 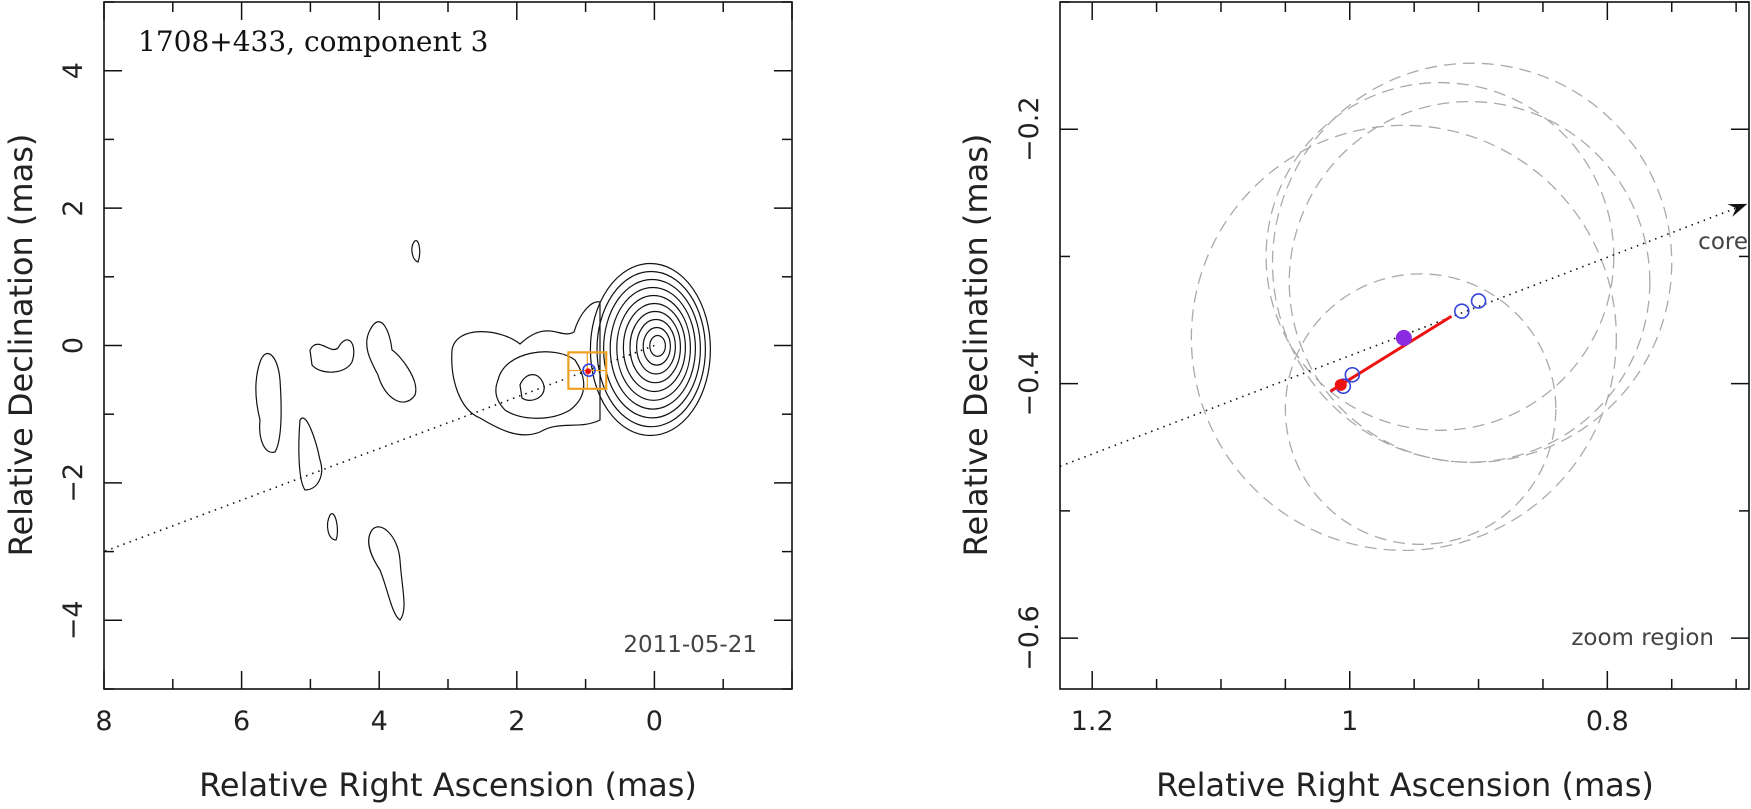 What do you see at coordinates (73, 70) in the screenshot?
I see `y-tick-label: 4` at bounding box center [73, 70].